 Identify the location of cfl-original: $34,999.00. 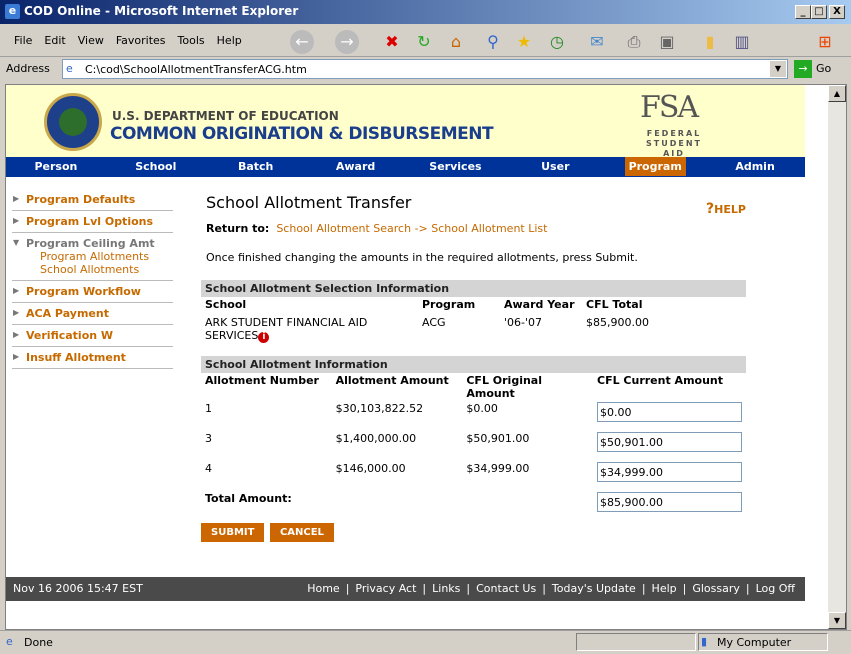
(498, 468).